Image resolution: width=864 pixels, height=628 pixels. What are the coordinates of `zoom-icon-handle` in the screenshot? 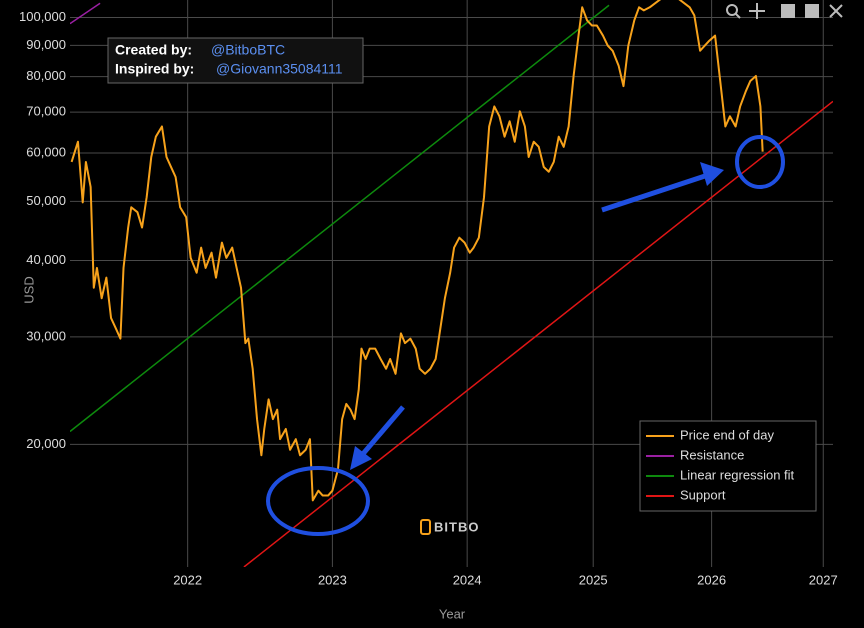 It's located at (738, 16).